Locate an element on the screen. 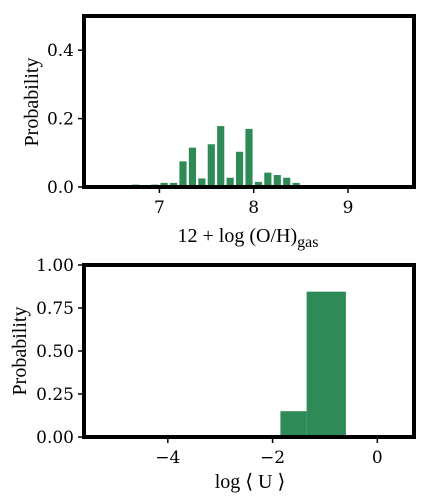  panel-metallicity-x-tick-label-1: 8 is located at coordinates (253, 208).